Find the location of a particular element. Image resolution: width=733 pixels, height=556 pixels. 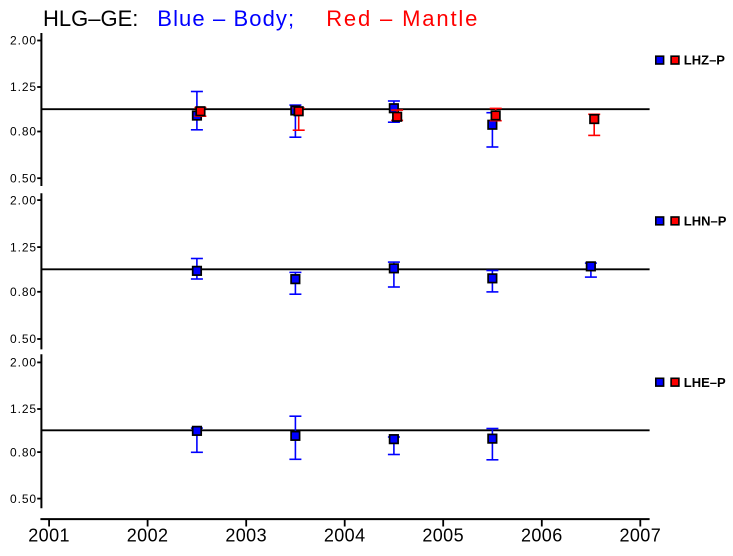

svg-text: 2003 is located at coordinates (246, 535).